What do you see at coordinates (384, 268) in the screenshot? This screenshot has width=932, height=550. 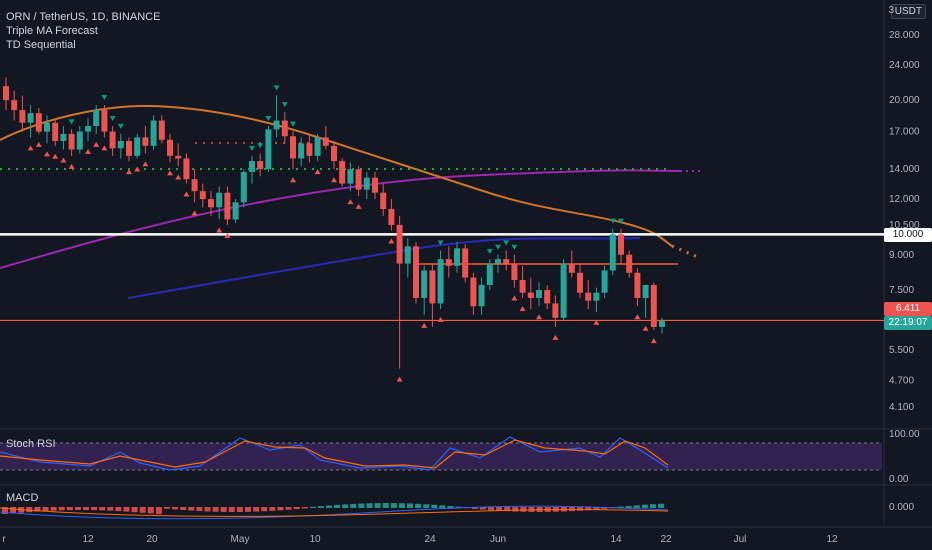 I see `ma-blue-line` at bounding box center [384, 268].